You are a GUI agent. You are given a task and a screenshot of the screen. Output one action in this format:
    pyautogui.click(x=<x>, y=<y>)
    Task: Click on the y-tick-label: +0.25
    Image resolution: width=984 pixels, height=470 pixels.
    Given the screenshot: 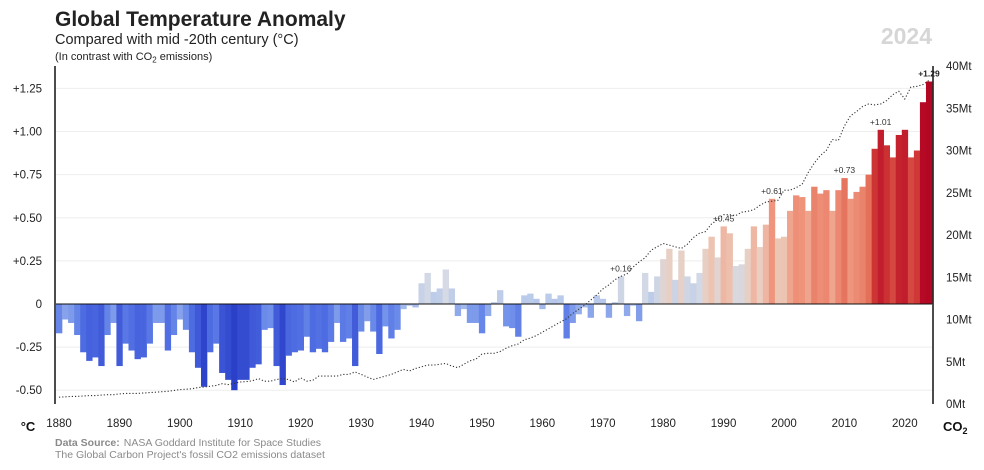 What is the action you would take?
    pyautogui.click(x=27, y=262)
    